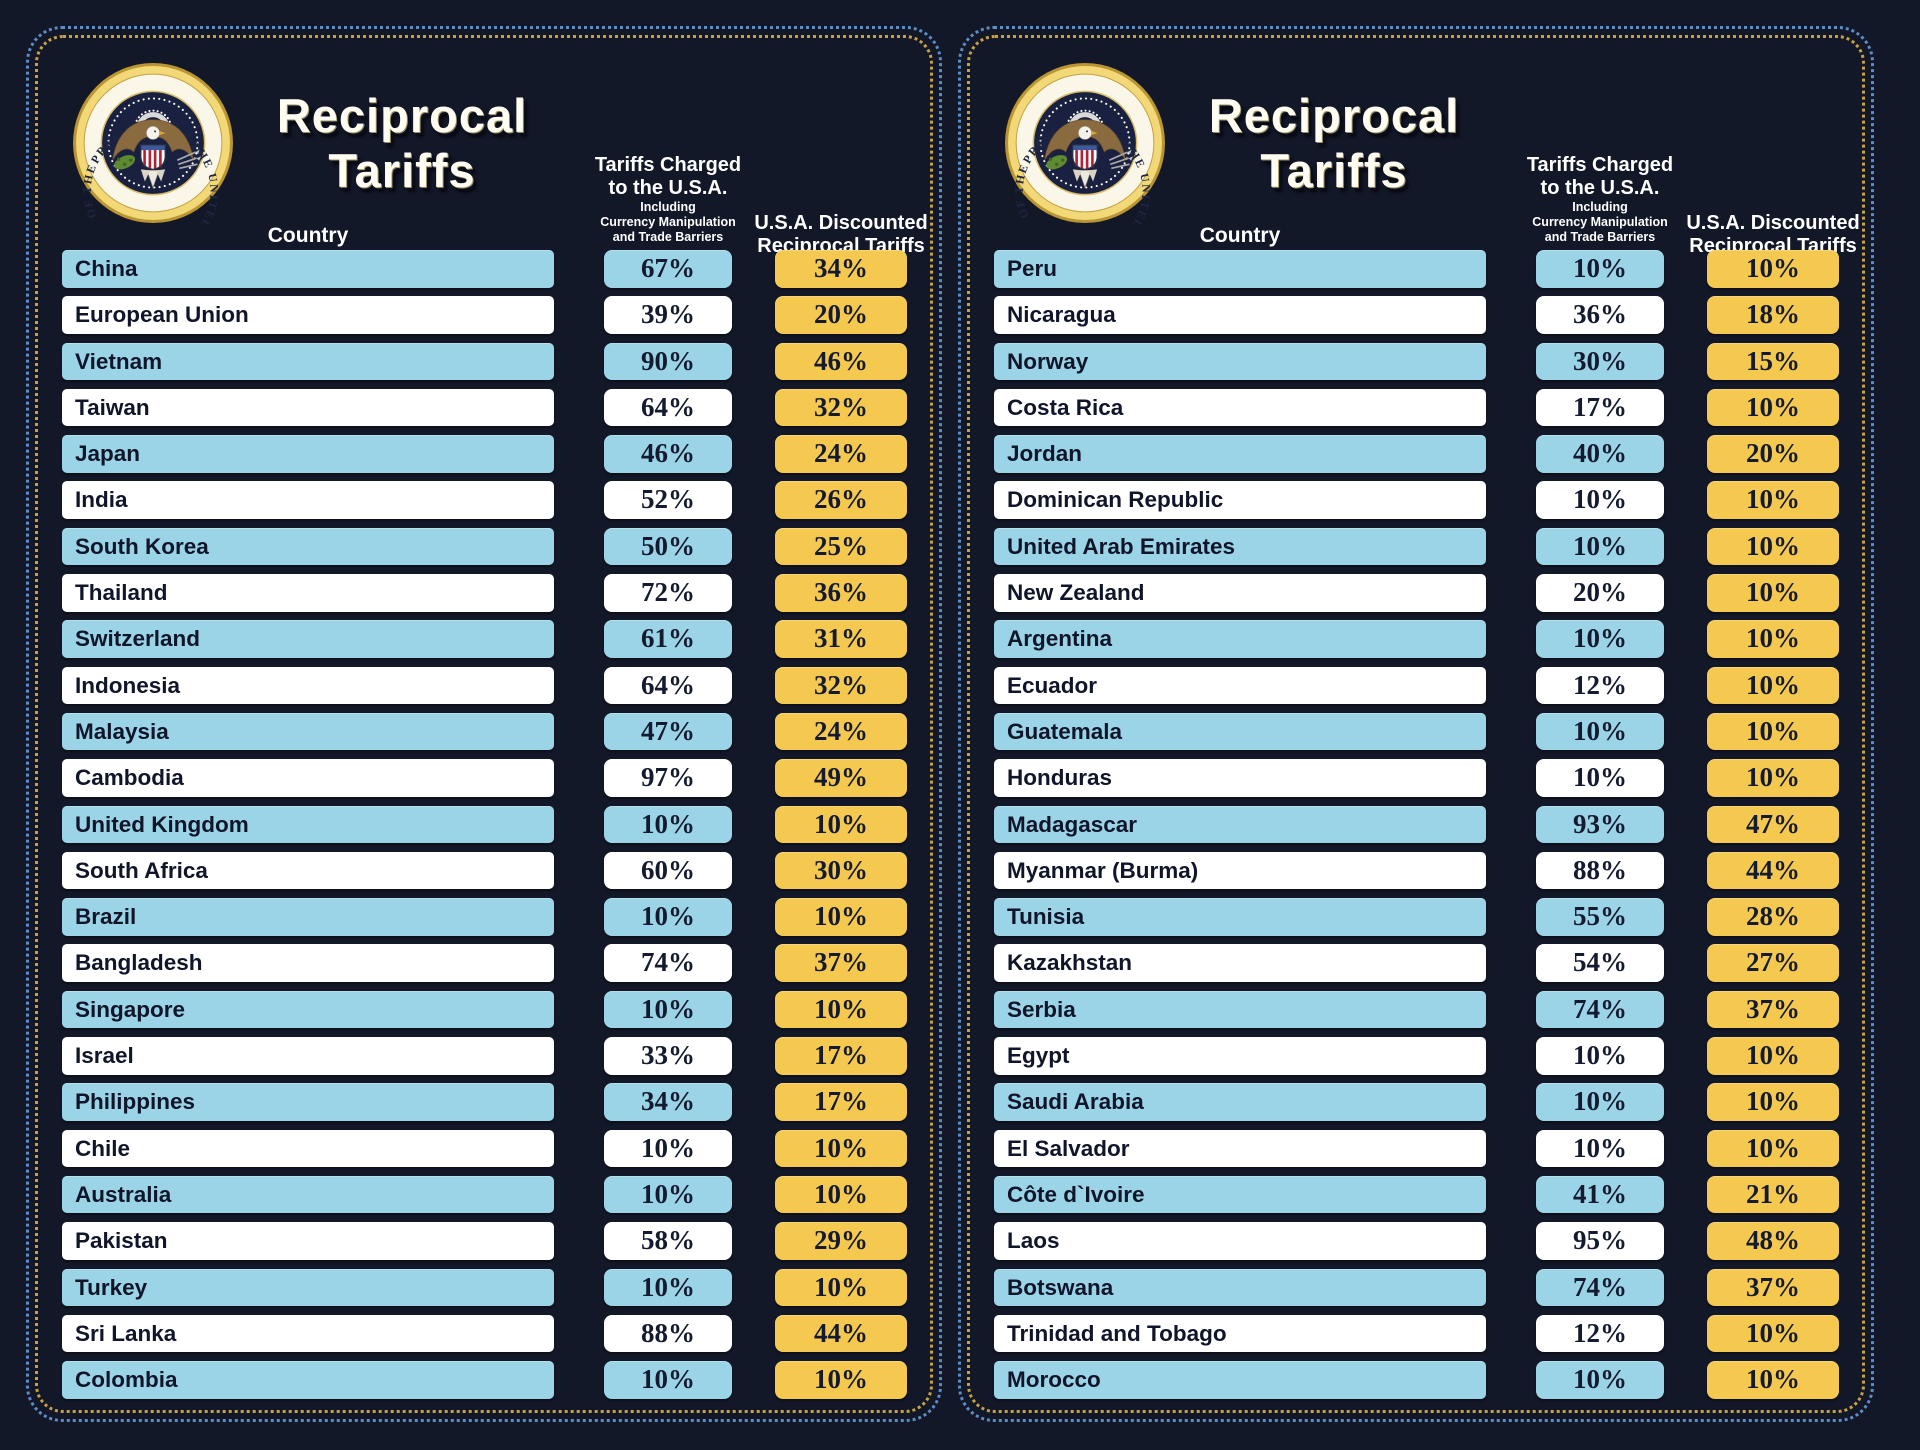  I want to click on table-row: Colombia 10% 10%, so click(484, 1380).